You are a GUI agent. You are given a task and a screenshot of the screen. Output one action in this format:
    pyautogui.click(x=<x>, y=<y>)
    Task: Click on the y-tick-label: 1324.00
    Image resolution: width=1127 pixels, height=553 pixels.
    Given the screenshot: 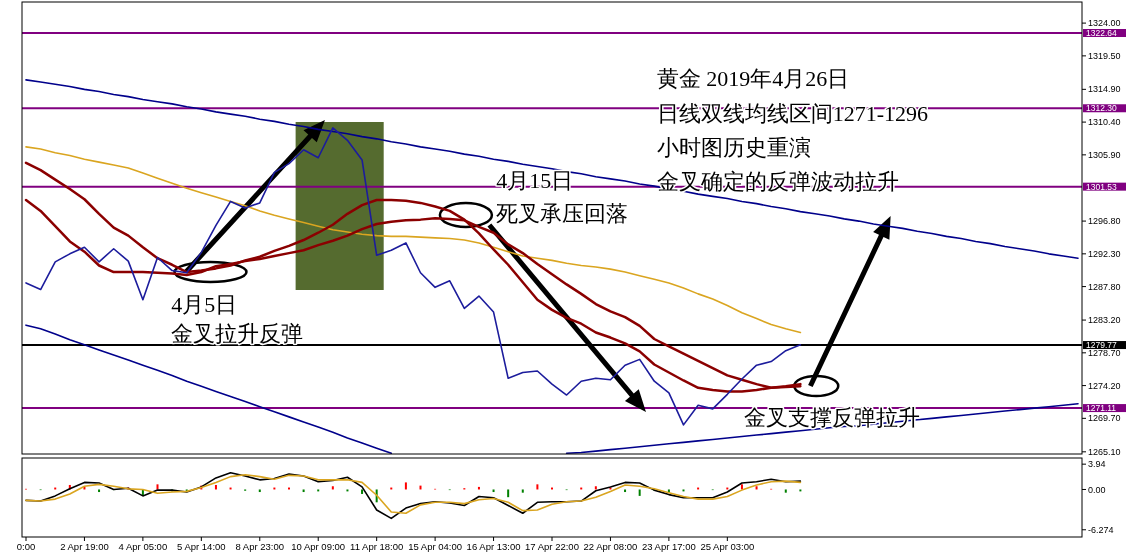 What is the action you would take?
    pyautogui.click(x=1104, y=23)
    